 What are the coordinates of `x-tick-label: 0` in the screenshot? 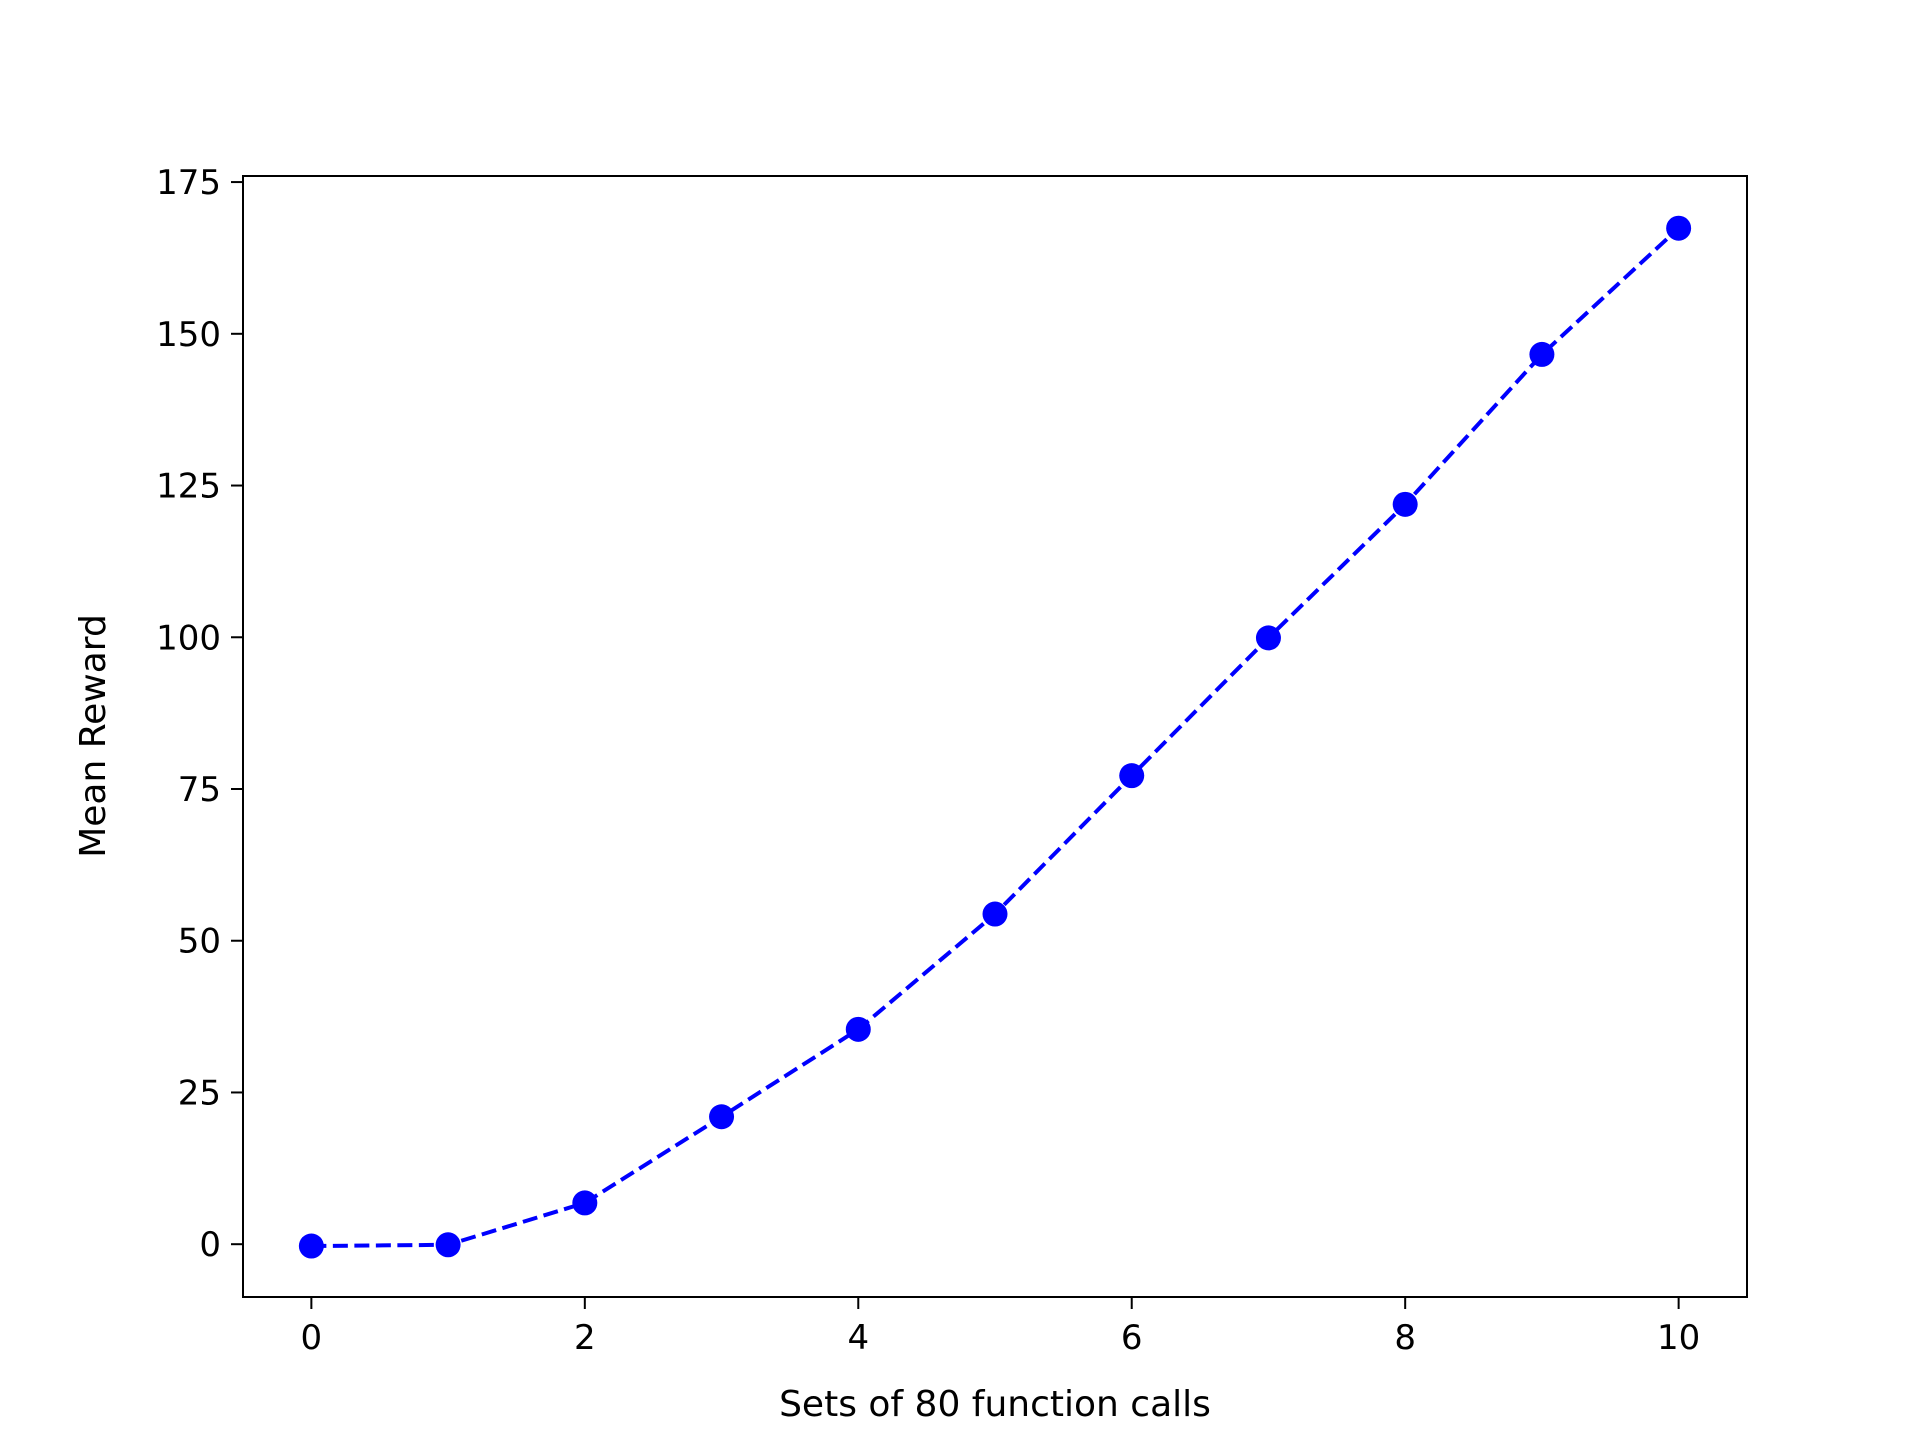 It's located at (312, 1338).